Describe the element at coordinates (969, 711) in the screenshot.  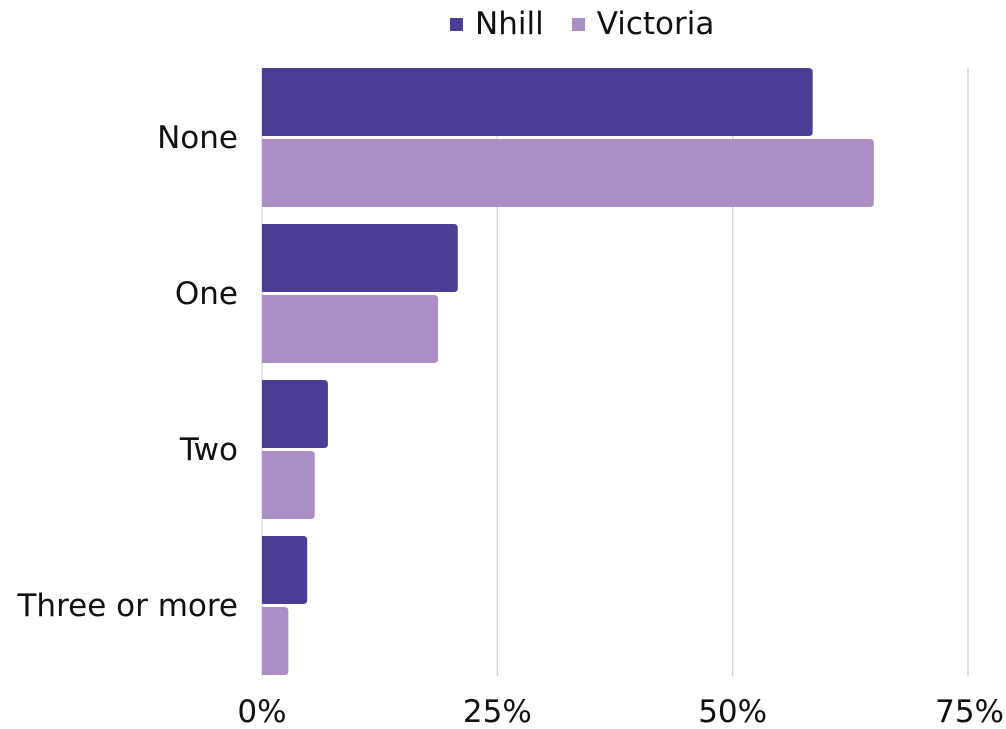
I see `x-tick-label-3: 75%` at that location.